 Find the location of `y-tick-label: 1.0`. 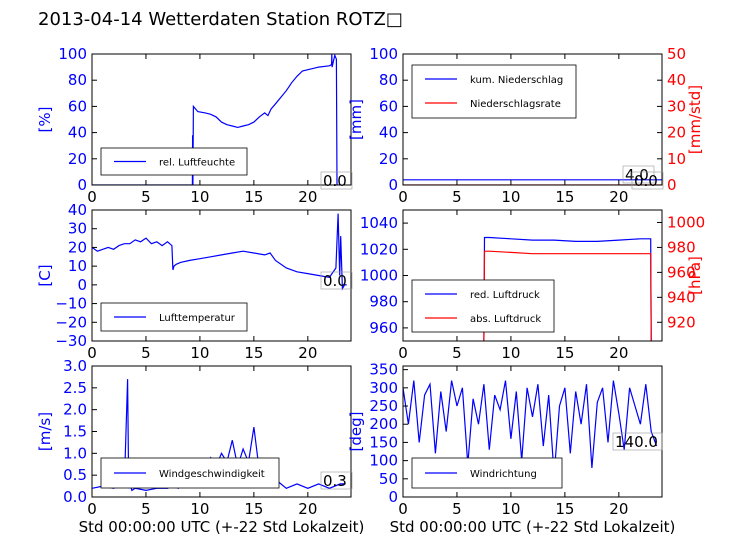

y-tick-label: 1.0 is located at coordinates (75, 453).